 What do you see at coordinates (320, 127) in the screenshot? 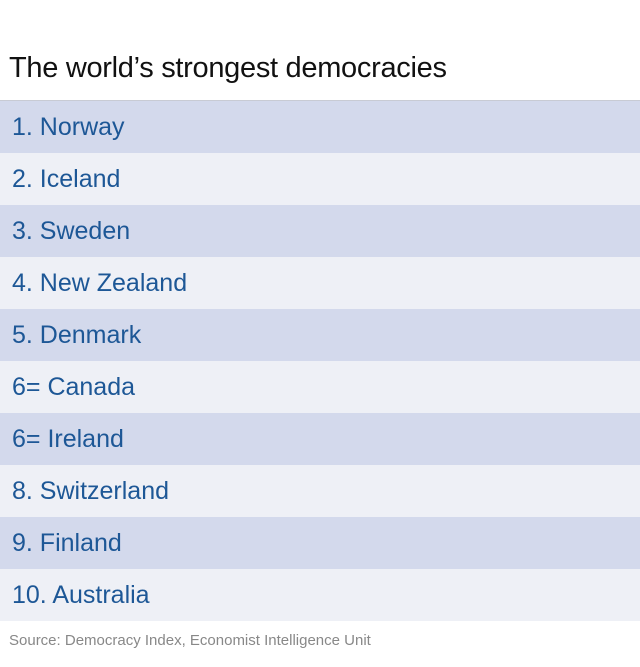
I see `list-row: 1. Norway` at bounding box center [320, 127].